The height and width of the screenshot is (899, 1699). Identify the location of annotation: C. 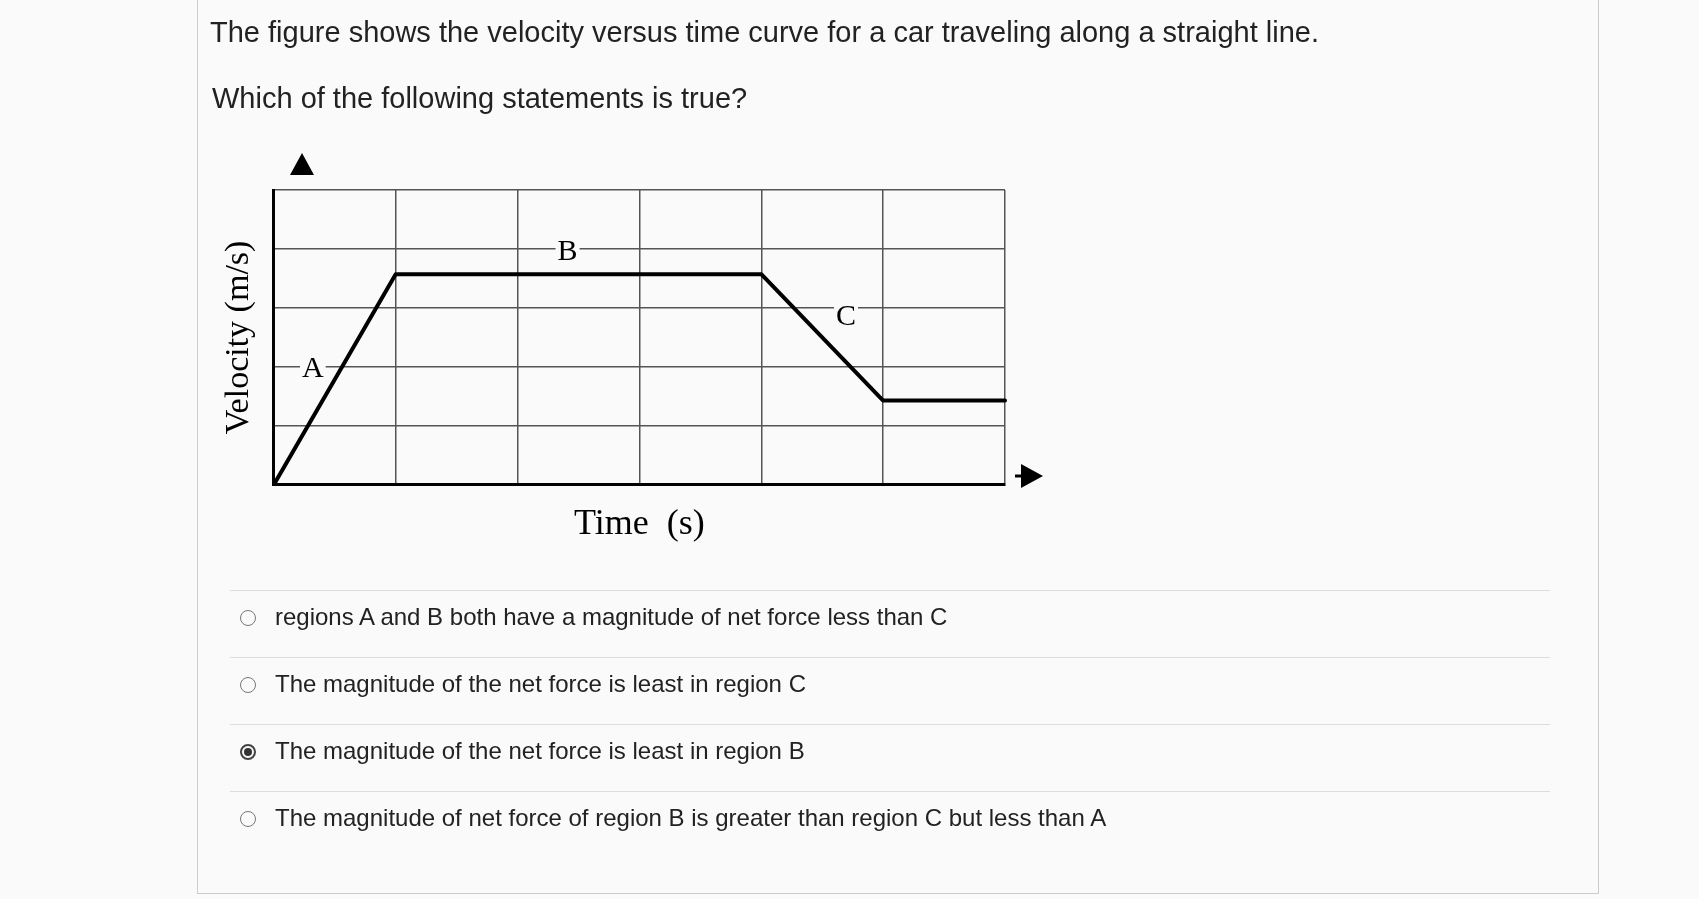
(846, 314).